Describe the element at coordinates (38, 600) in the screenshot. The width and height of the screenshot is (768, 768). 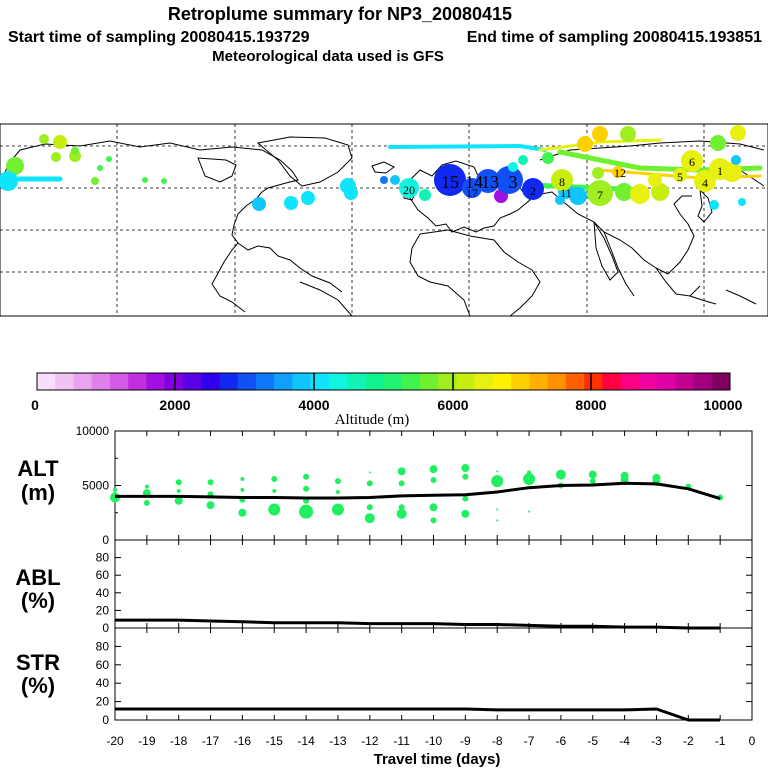
I see `abl-panel-unit: (%)` at that location.